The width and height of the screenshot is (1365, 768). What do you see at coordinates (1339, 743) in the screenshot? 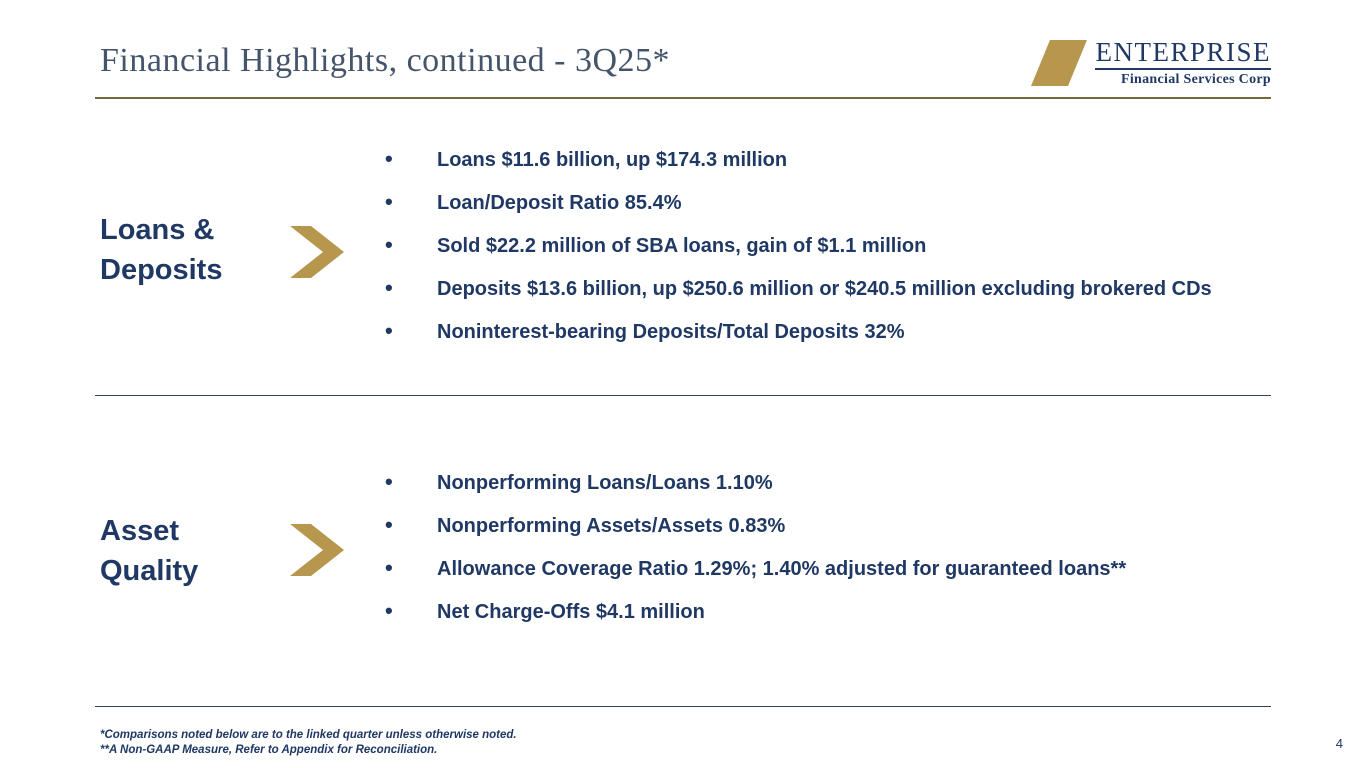
I see `page-number: 4` at bounding box center [1339, 743].